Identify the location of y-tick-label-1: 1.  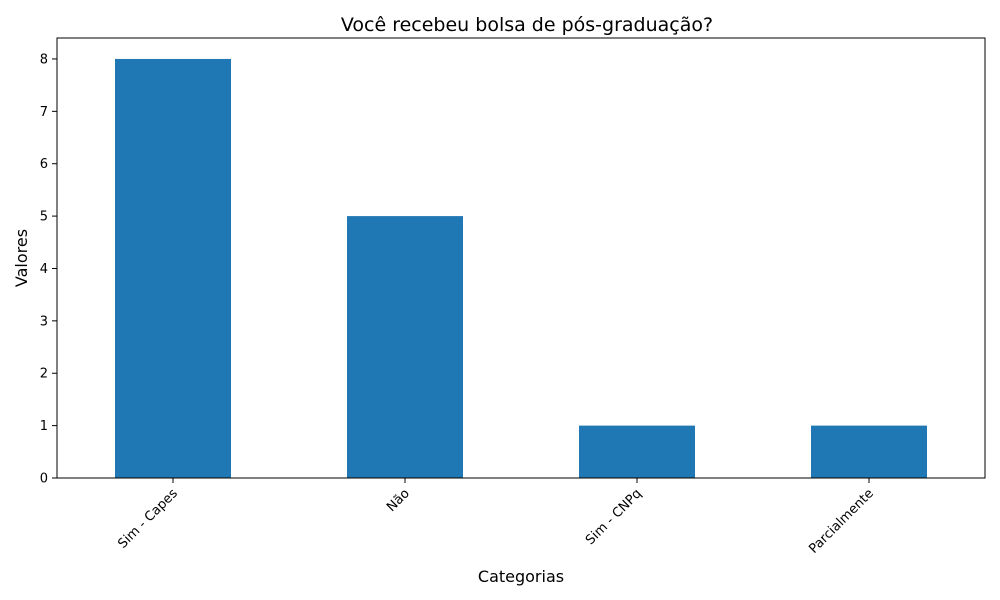
(44, 426).